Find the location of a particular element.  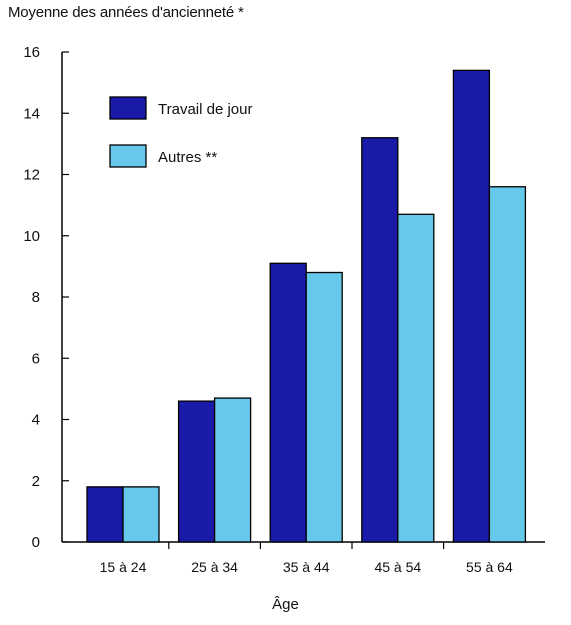

x-tick-label: 35 à 44 is located at coordinates (306, 567).